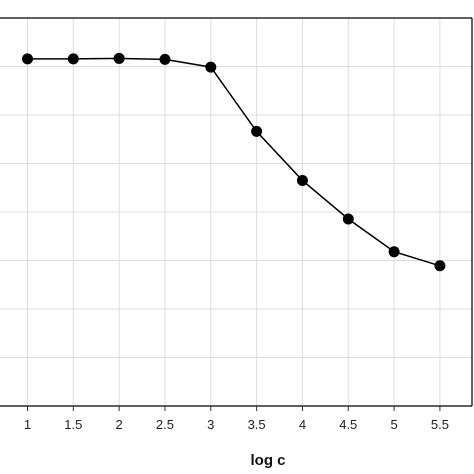 The image size is (474, 474). I want to click on x-tick-label: 4.5, so click(348, 424).